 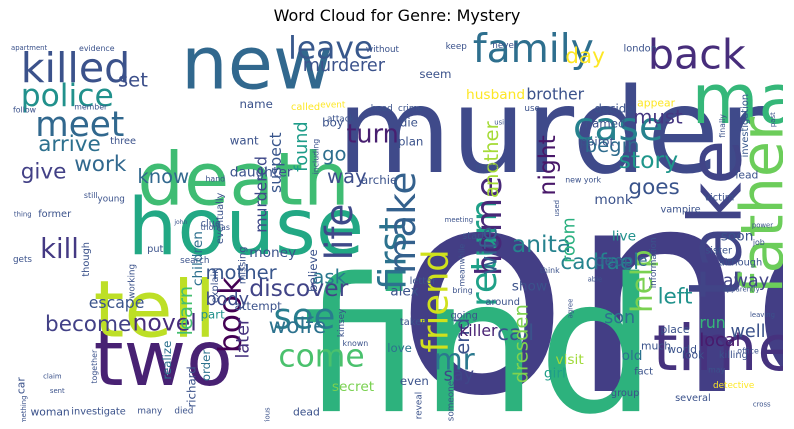 I want to click on word-world: world, so click(x=682, y=349).